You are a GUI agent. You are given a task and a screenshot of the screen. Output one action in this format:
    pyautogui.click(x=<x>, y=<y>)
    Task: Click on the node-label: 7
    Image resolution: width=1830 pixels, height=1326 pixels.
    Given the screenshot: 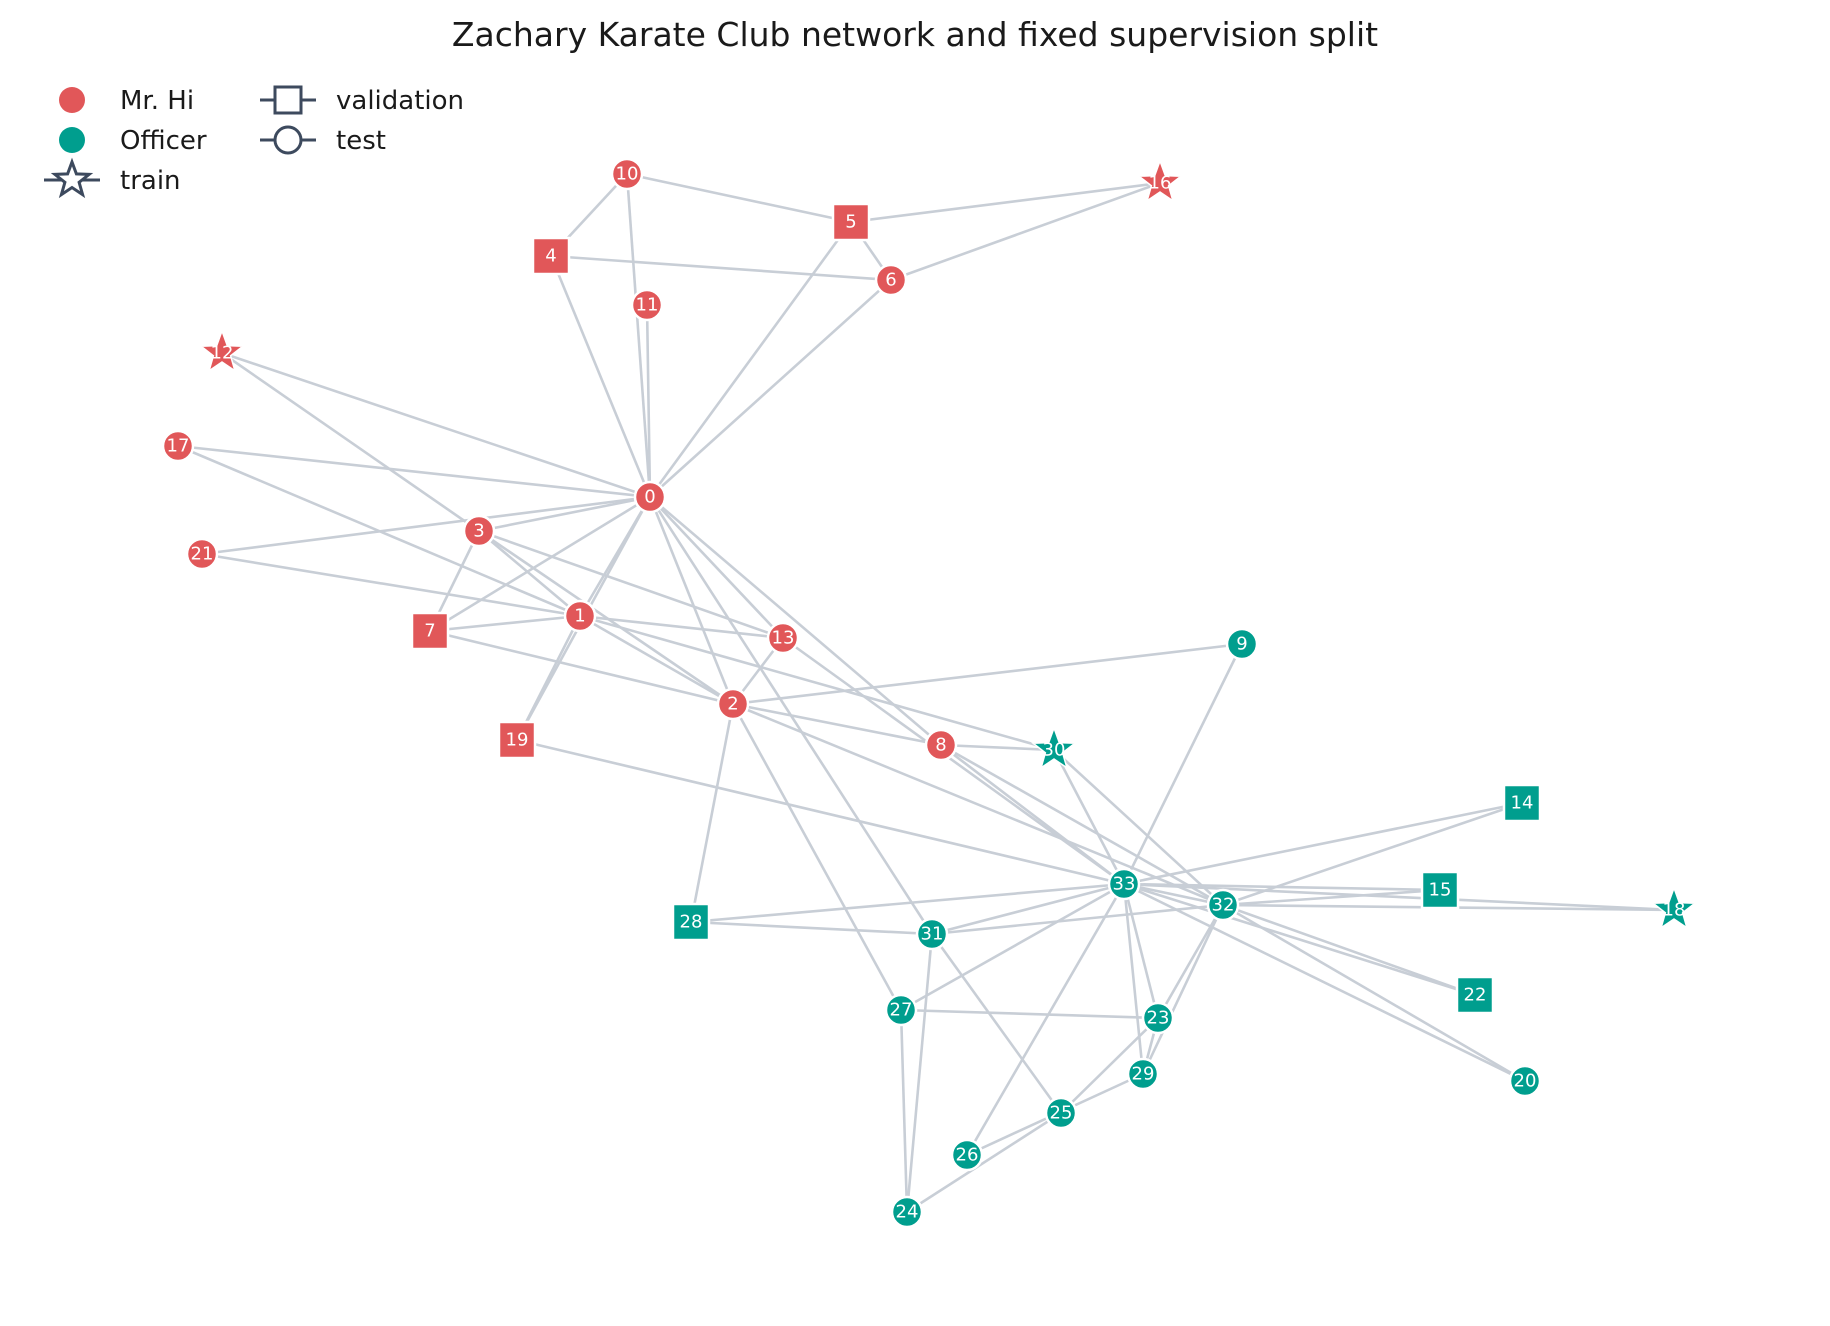 What is the action you would take?
    pyautogui.click(x=429, y=631)
    